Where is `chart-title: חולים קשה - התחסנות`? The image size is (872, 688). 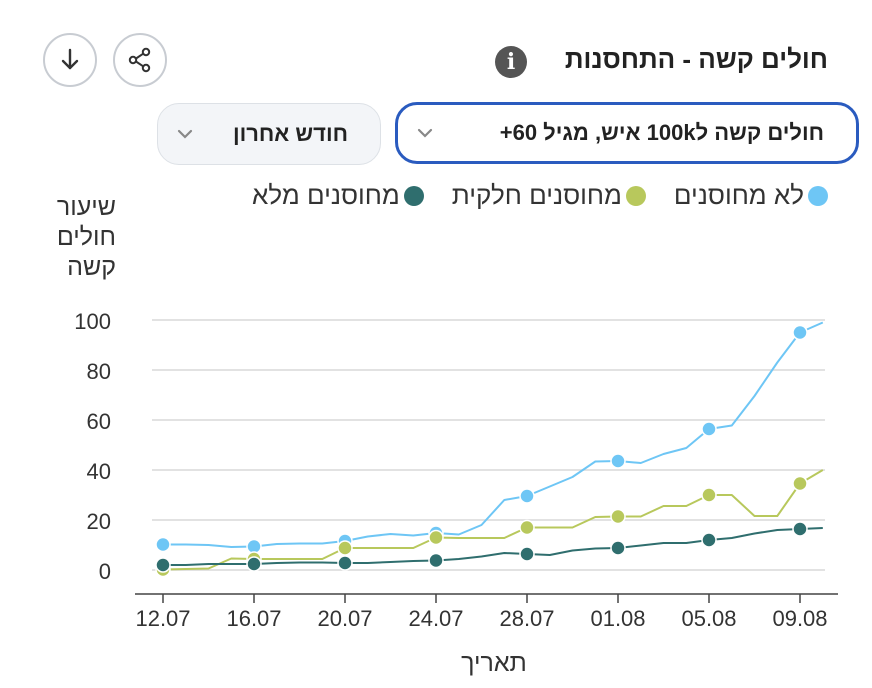
chart-title: חולים קשה - התחסנות is located at coordinates (696, 59).